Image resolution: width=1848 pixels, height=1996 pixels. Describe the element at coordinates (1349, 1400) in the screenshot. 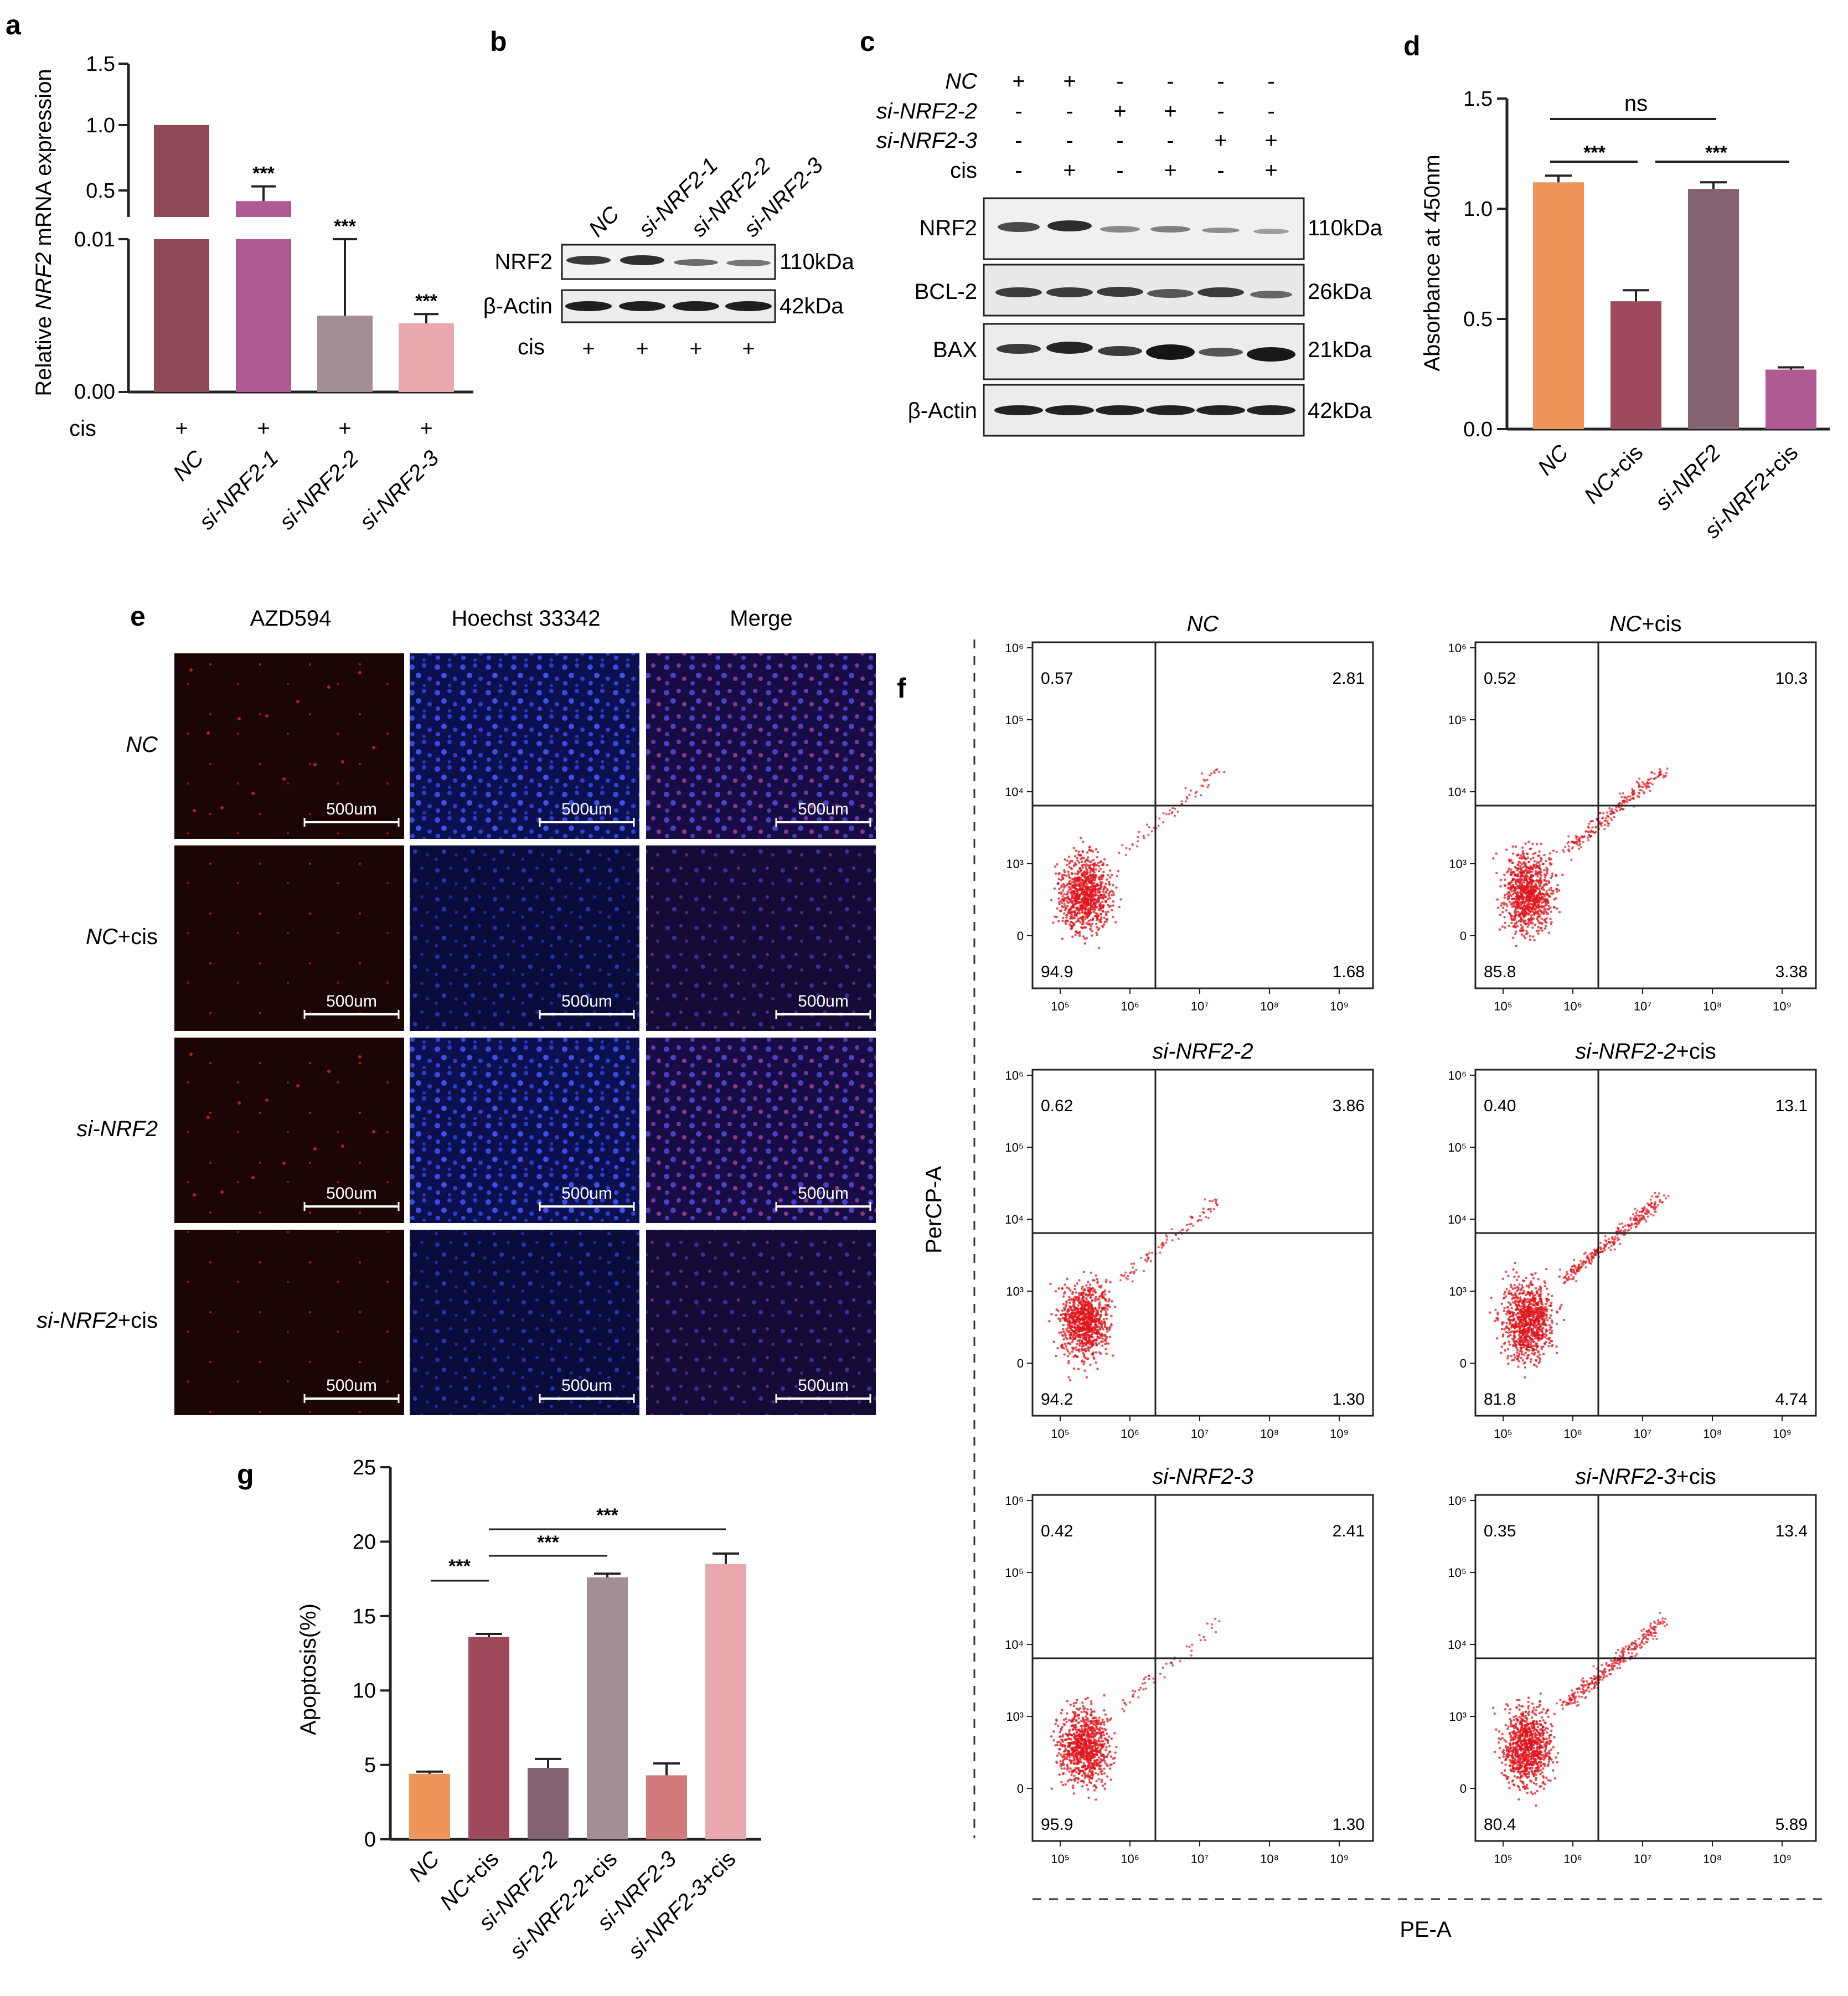

I see `quadrant-value: 1.30` at that location.